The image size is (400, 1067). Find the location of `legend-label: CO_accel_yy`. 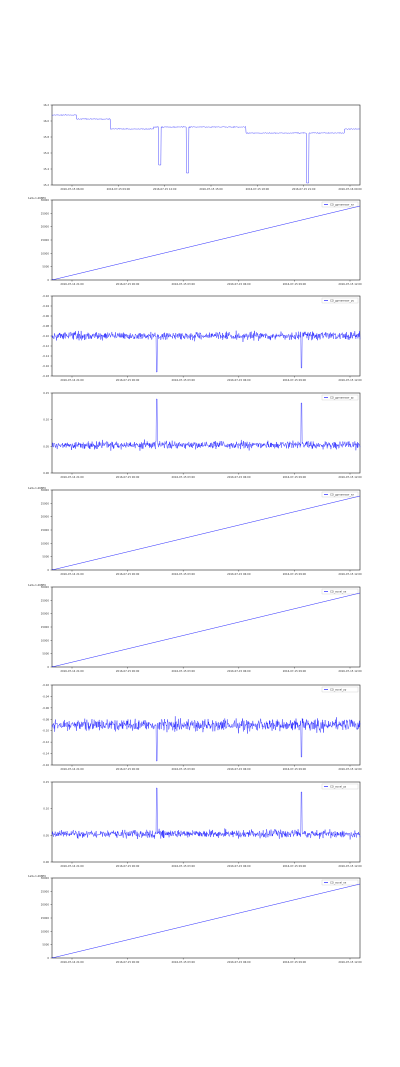

legend-label: CO_accel_yy is located at coordinates (338, 690).